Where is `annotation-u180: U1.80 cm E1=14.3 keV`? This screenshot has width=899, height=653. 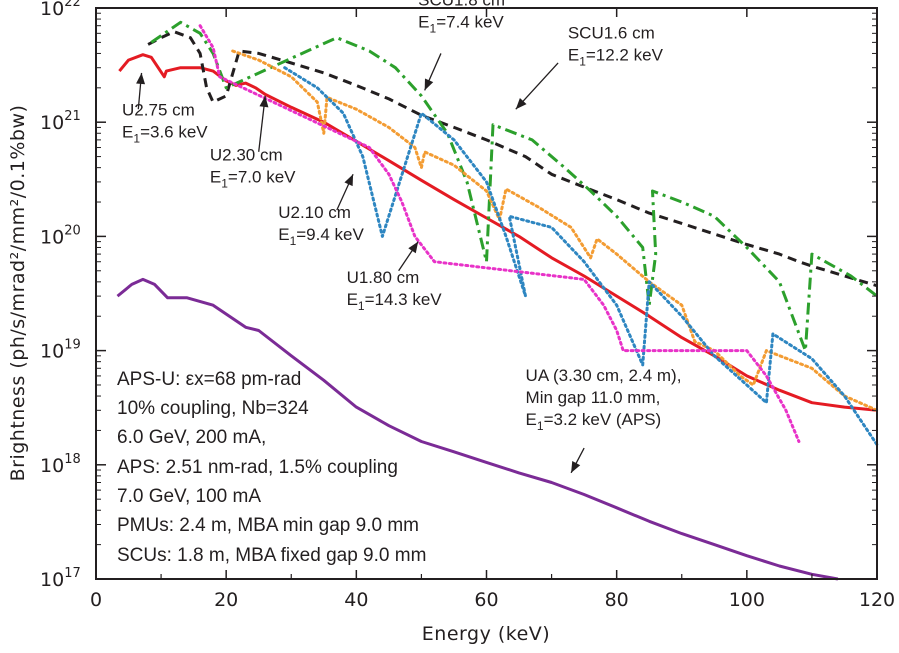 annotation-u180: U1.80 cm E1=14.3 keV is located at coordinates (395, 277).